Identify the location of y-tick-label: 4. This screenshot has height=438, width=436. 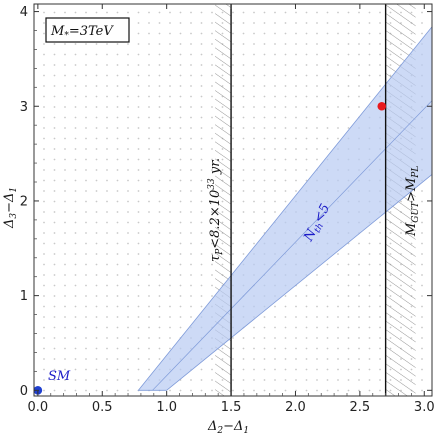
(24, 12).